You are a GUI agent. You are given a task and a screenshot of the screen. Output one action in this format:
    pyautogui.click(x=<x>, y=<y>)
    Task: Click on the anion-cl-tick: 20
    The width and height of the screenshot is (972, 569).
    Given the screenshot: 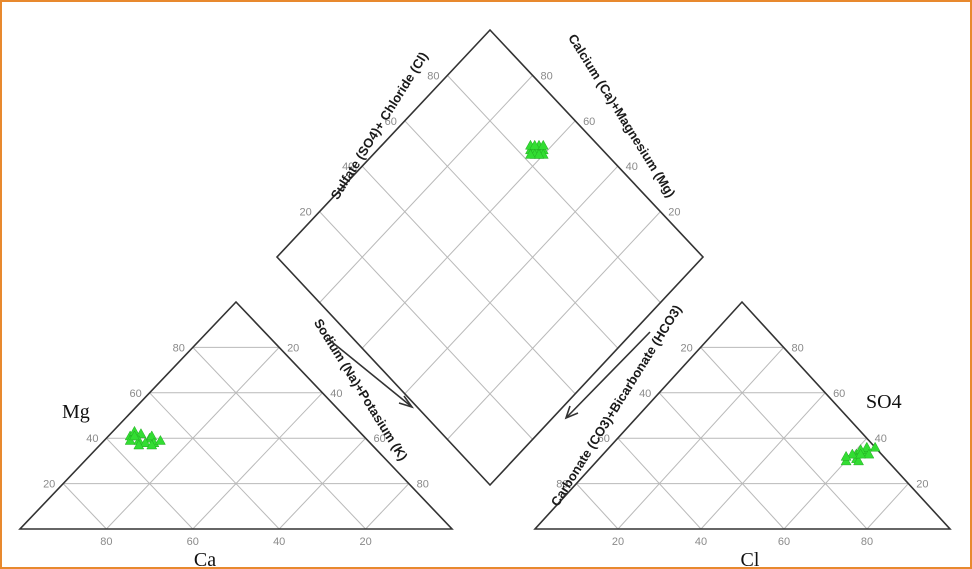 What is the action you would take?
    pyautogui.click(x=618, y=542)
    